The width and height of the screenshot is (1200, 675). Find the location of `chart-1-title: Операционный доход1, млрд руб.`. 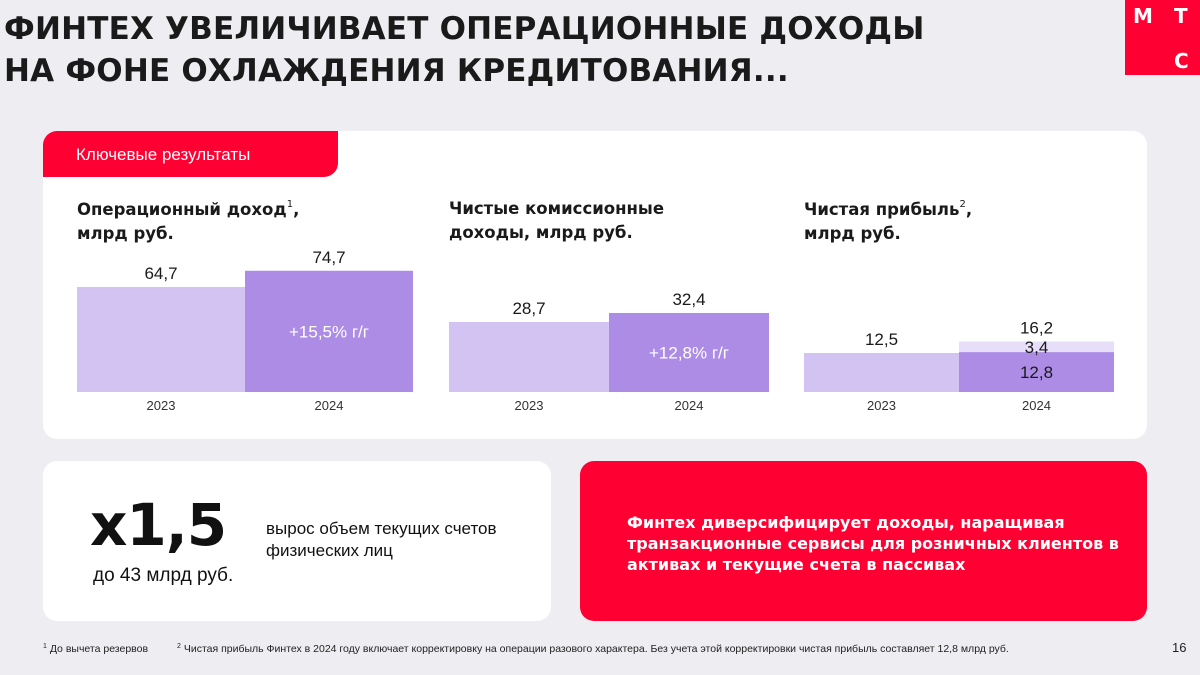

chart-1-title: Операционный доход1, млрд руб. is located at coordinates (188, 222).